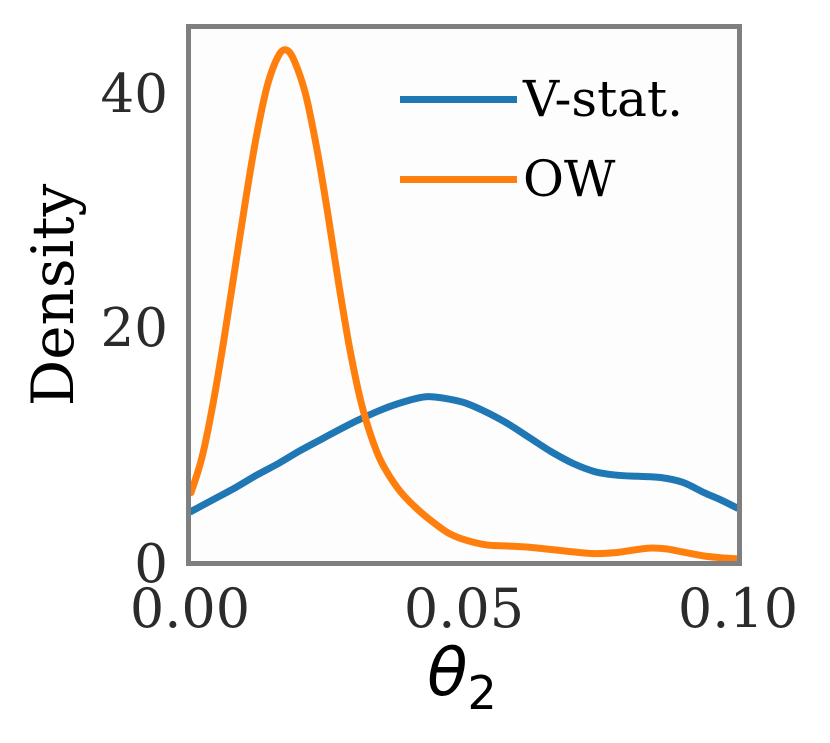 This screenshot has height=743, width=830. I want to click on ytick-label-40: 40, so click(134, 94).